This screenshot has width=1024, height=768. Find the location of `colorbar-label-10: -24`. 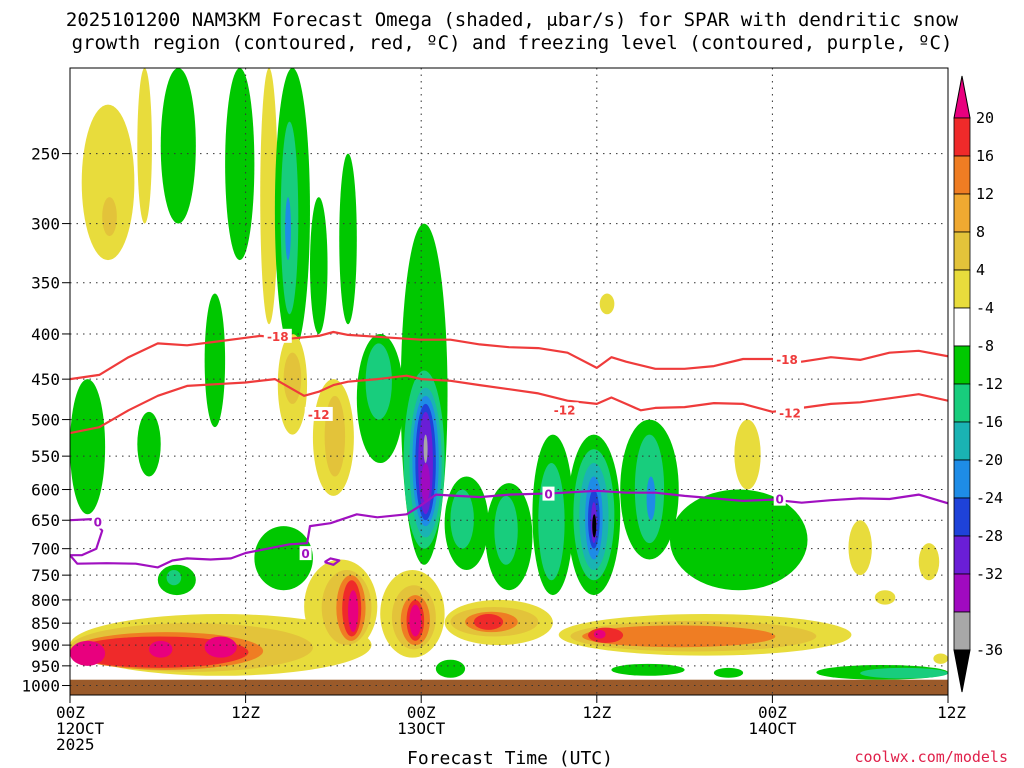

colorbar-label-10: -24 is located at coordinates (989, 498).